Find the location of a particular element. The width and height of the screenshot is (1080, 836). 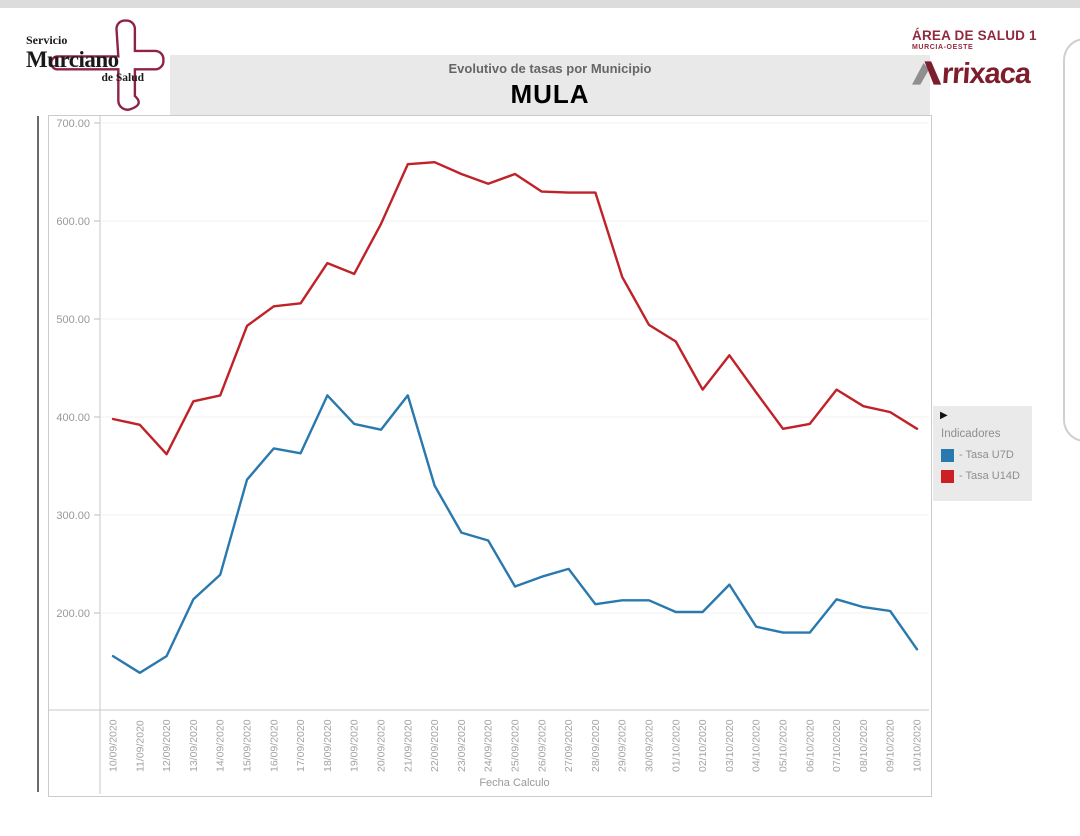

sms-logo: Servicio Murciano de Salud is located at coordinates (98, 63).